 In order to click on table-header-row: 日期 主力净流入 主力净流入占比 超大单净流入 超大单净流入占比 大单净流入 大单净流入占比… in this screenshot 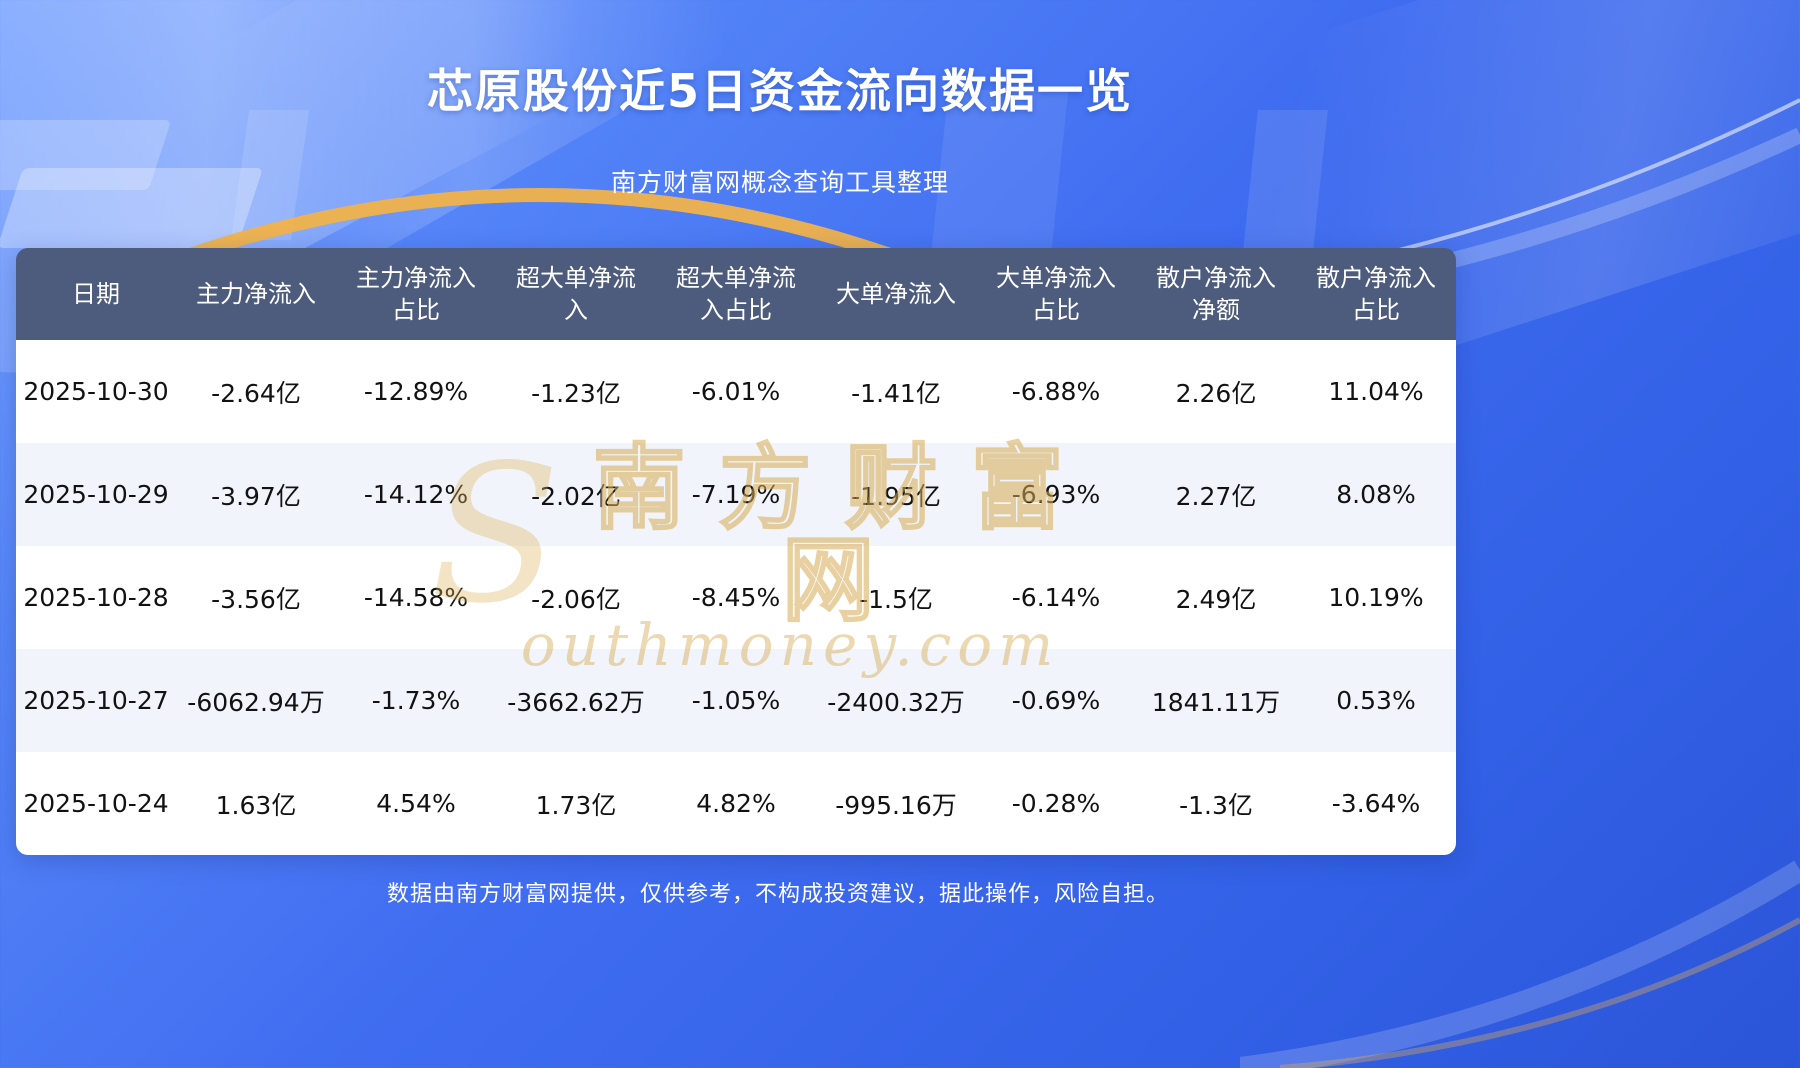, I will do `click(736, 294)`.